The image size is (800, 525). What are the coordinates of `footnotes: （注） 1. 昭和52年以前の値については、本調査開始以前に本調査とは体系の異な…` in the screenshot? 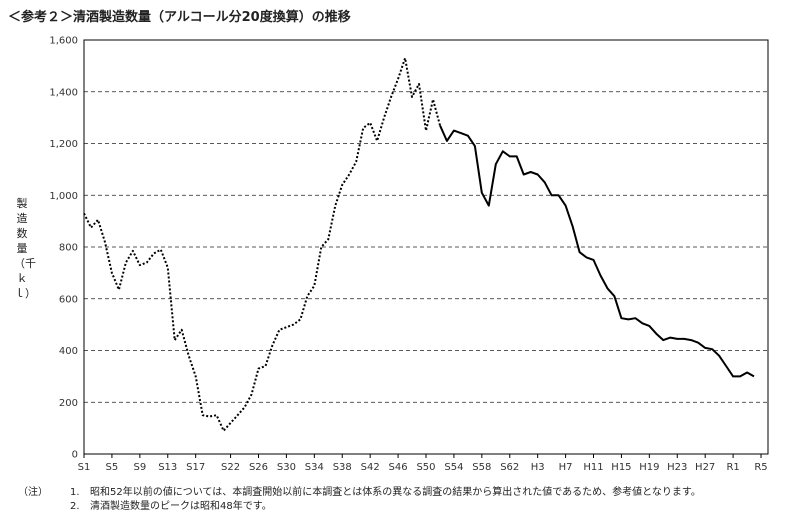 It's located at (359, 500).